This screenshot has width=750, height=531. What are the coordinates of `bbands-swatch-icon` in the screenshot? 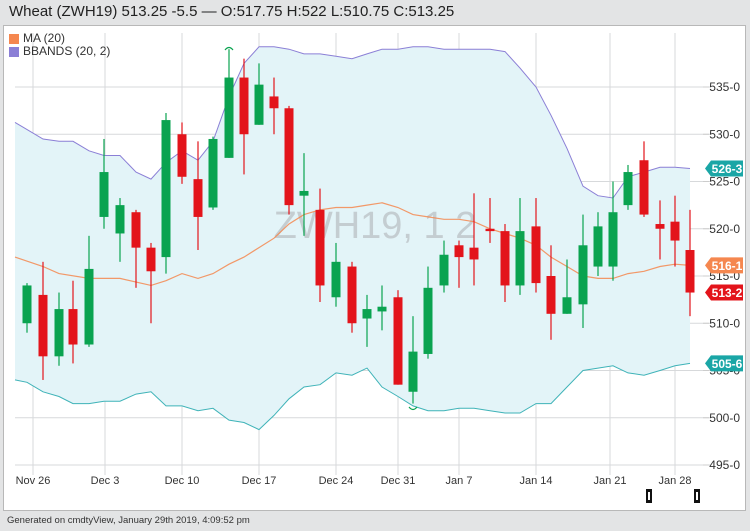 It's located at (14, 51).